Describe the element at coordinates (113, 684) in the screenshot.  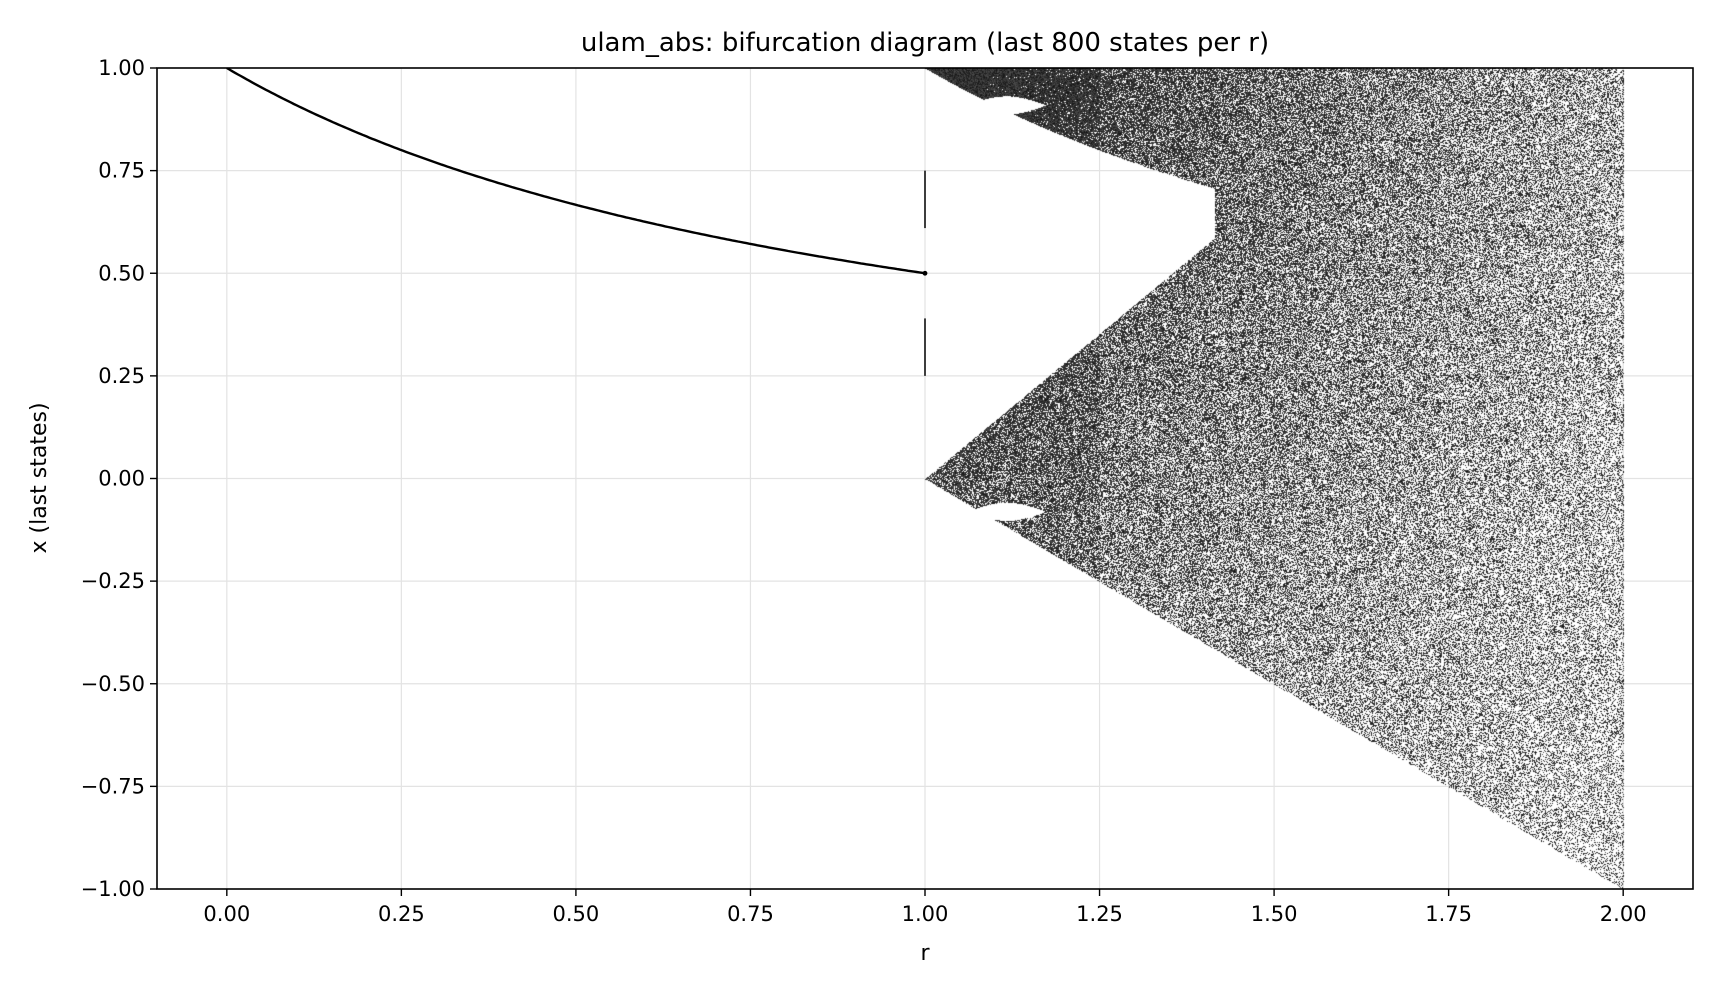
I see `y-tick-label: −0.50` at that location.